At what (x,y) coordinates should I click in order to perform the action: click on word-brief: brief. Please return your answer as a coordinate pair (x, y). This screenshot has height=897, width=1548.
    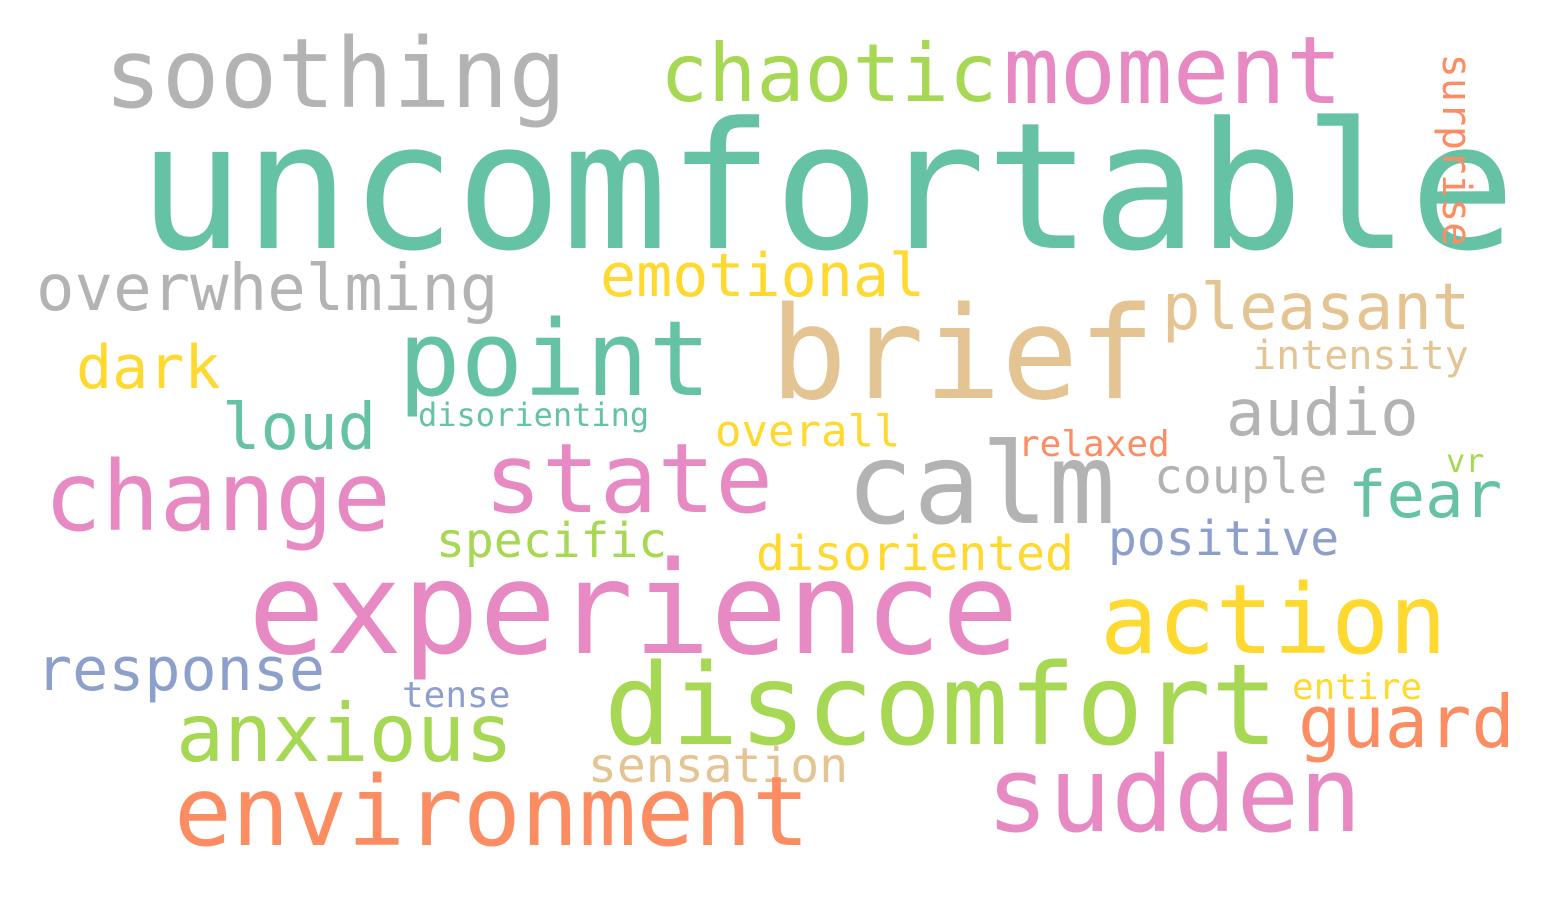
    Looking at the image, I should click on (963, 354).